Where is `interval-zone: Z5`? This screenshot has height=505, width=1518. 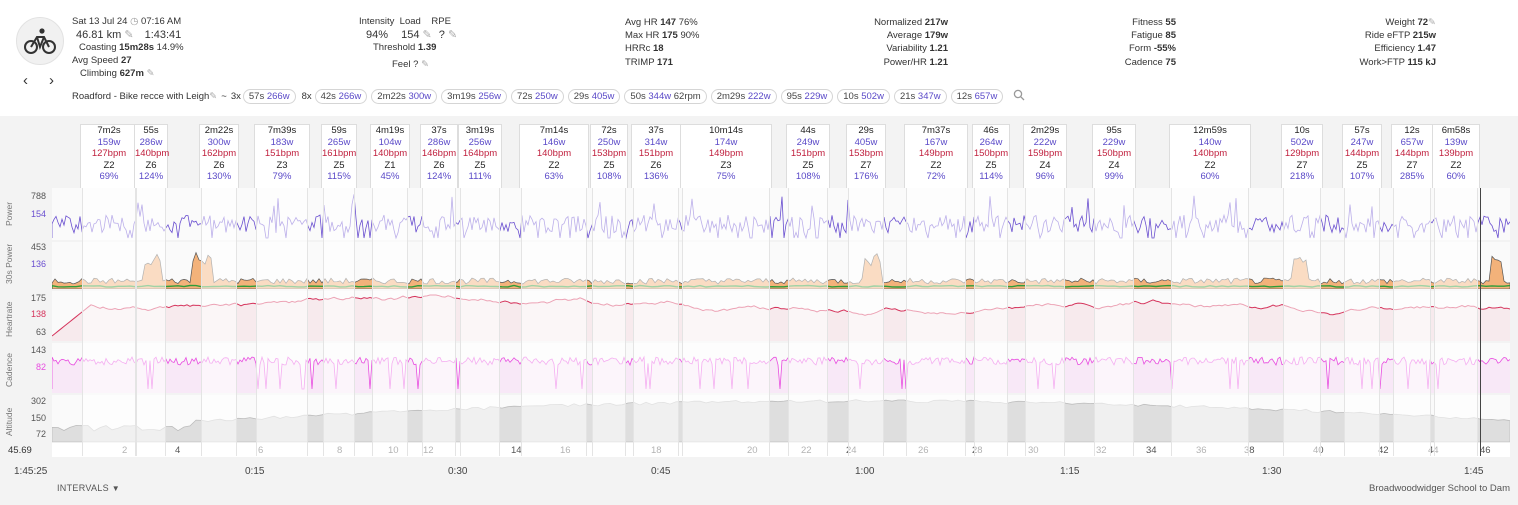
interval-zone: Z5 is located at coordinates (808, 165).